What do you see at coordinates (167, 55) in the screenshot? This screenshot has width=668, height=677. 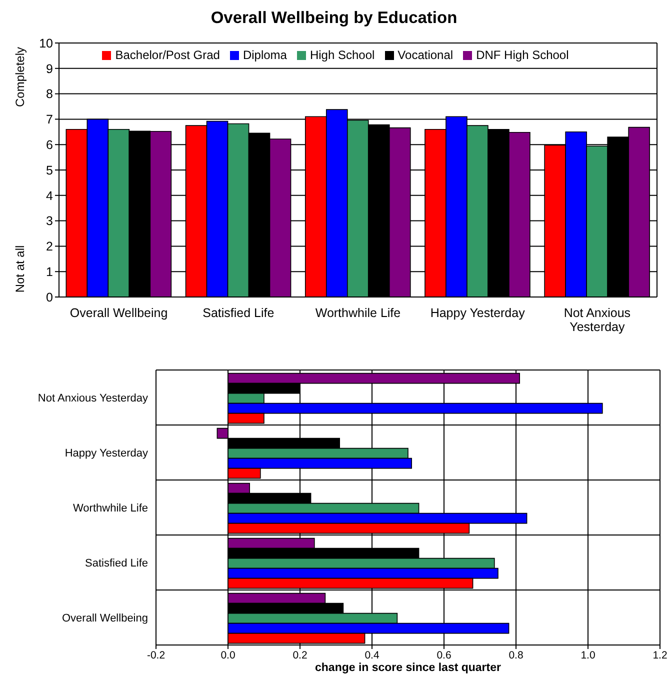 I see `legend-label: Bachelor/Post Grad` at bounding box center [167, 55].